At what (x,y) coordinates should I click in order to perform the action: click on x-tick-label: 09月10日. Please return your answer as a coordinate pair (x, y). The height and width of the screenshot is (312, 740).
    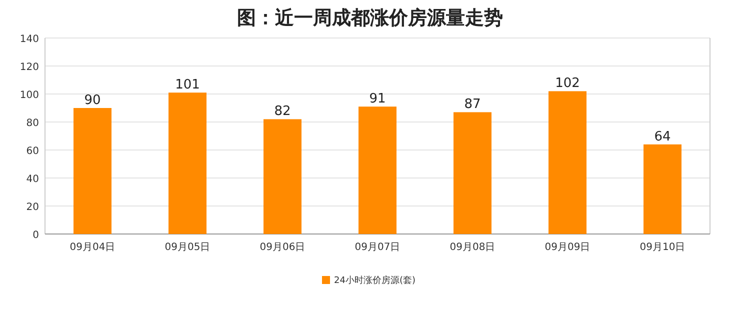
    Looking at the image, I should click on (663, 247).